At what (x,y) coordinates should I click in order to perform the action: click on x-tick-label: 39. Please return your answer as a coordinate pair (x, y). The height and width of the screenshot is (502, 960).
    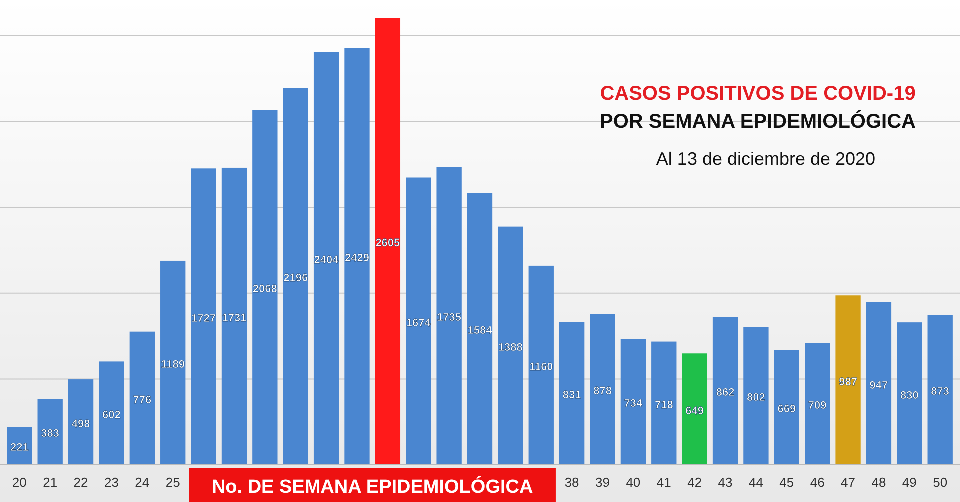
    Looking at the image, I should click on (603, 482).